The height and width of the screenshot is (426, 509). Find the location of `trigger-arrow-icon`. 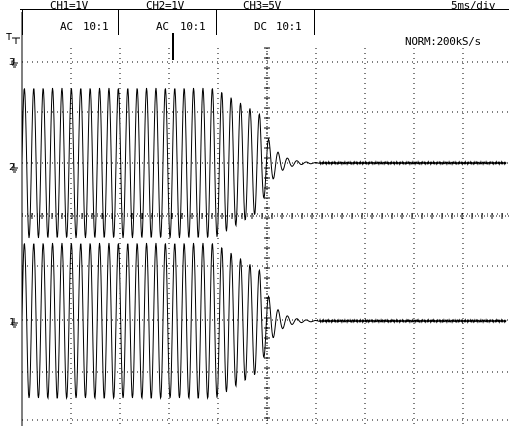

trigger-arrow-icon is located at coordinates (16, 40).